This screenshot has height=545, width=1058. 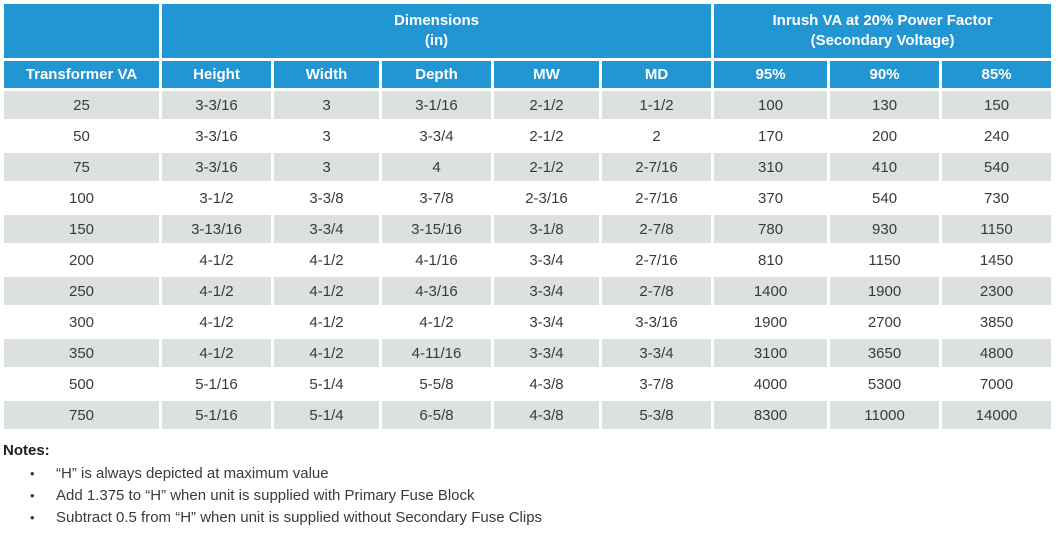 What do you see at coordinates (81, 167) in the screenshot?
I see `table-cell: 75` at bounding box center [81, 167].